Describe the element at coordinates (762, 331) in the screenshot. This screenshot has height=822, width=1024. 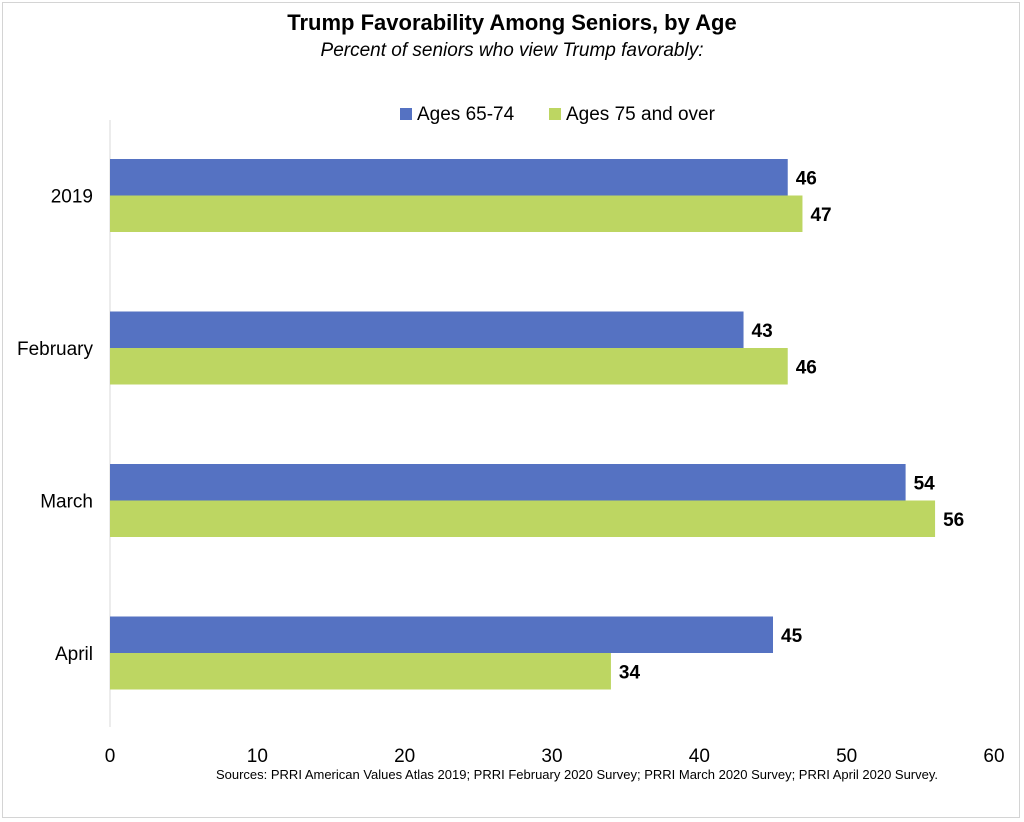
I see `data-label: 43` at that location.